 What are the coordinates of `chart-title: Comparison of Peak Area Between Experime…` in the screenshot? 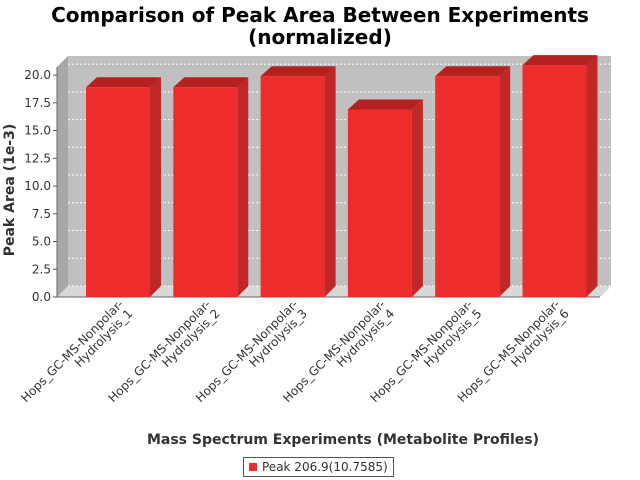 It's located at (320, 15).